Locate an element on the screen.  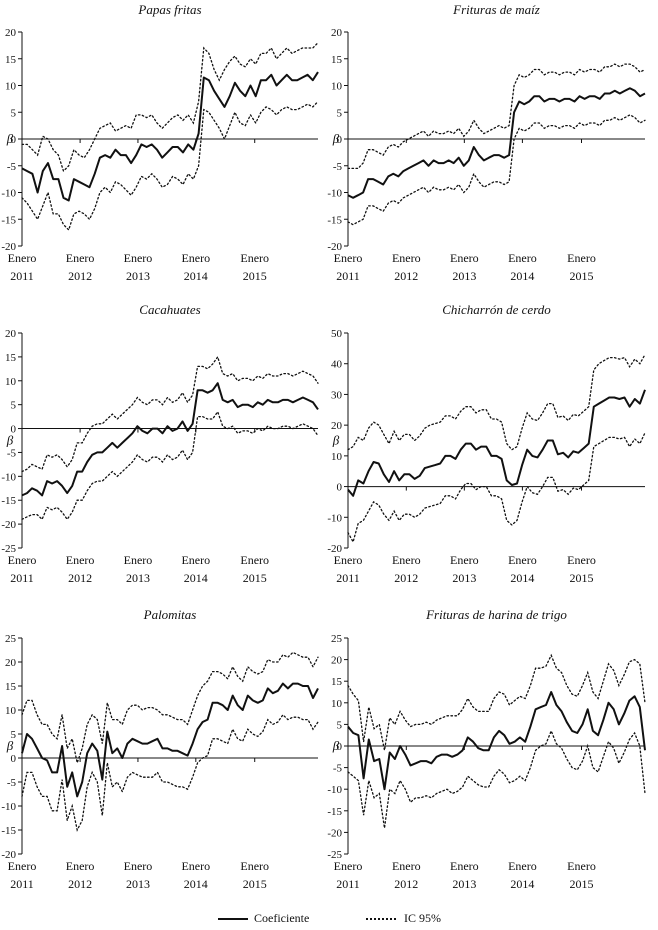
legend: Coeficiente IC 95% is located at coordinates (329, 919).